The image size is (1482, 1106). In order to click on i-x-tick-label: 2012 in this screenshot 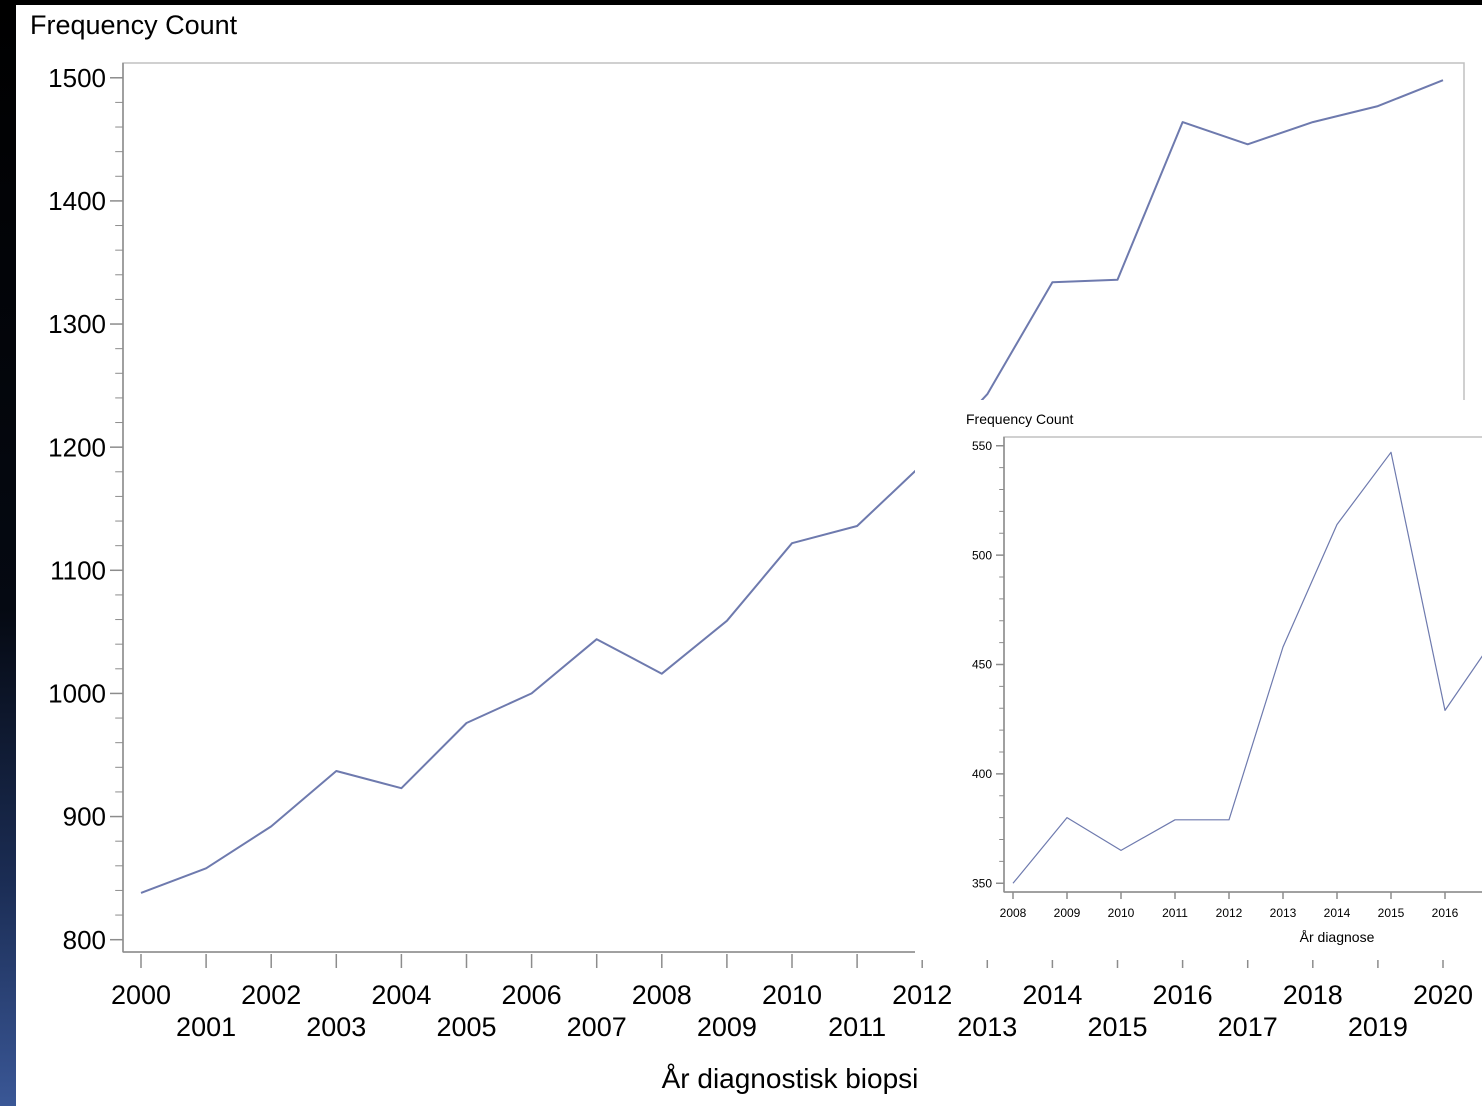, I will do `click(1229, 913)`.